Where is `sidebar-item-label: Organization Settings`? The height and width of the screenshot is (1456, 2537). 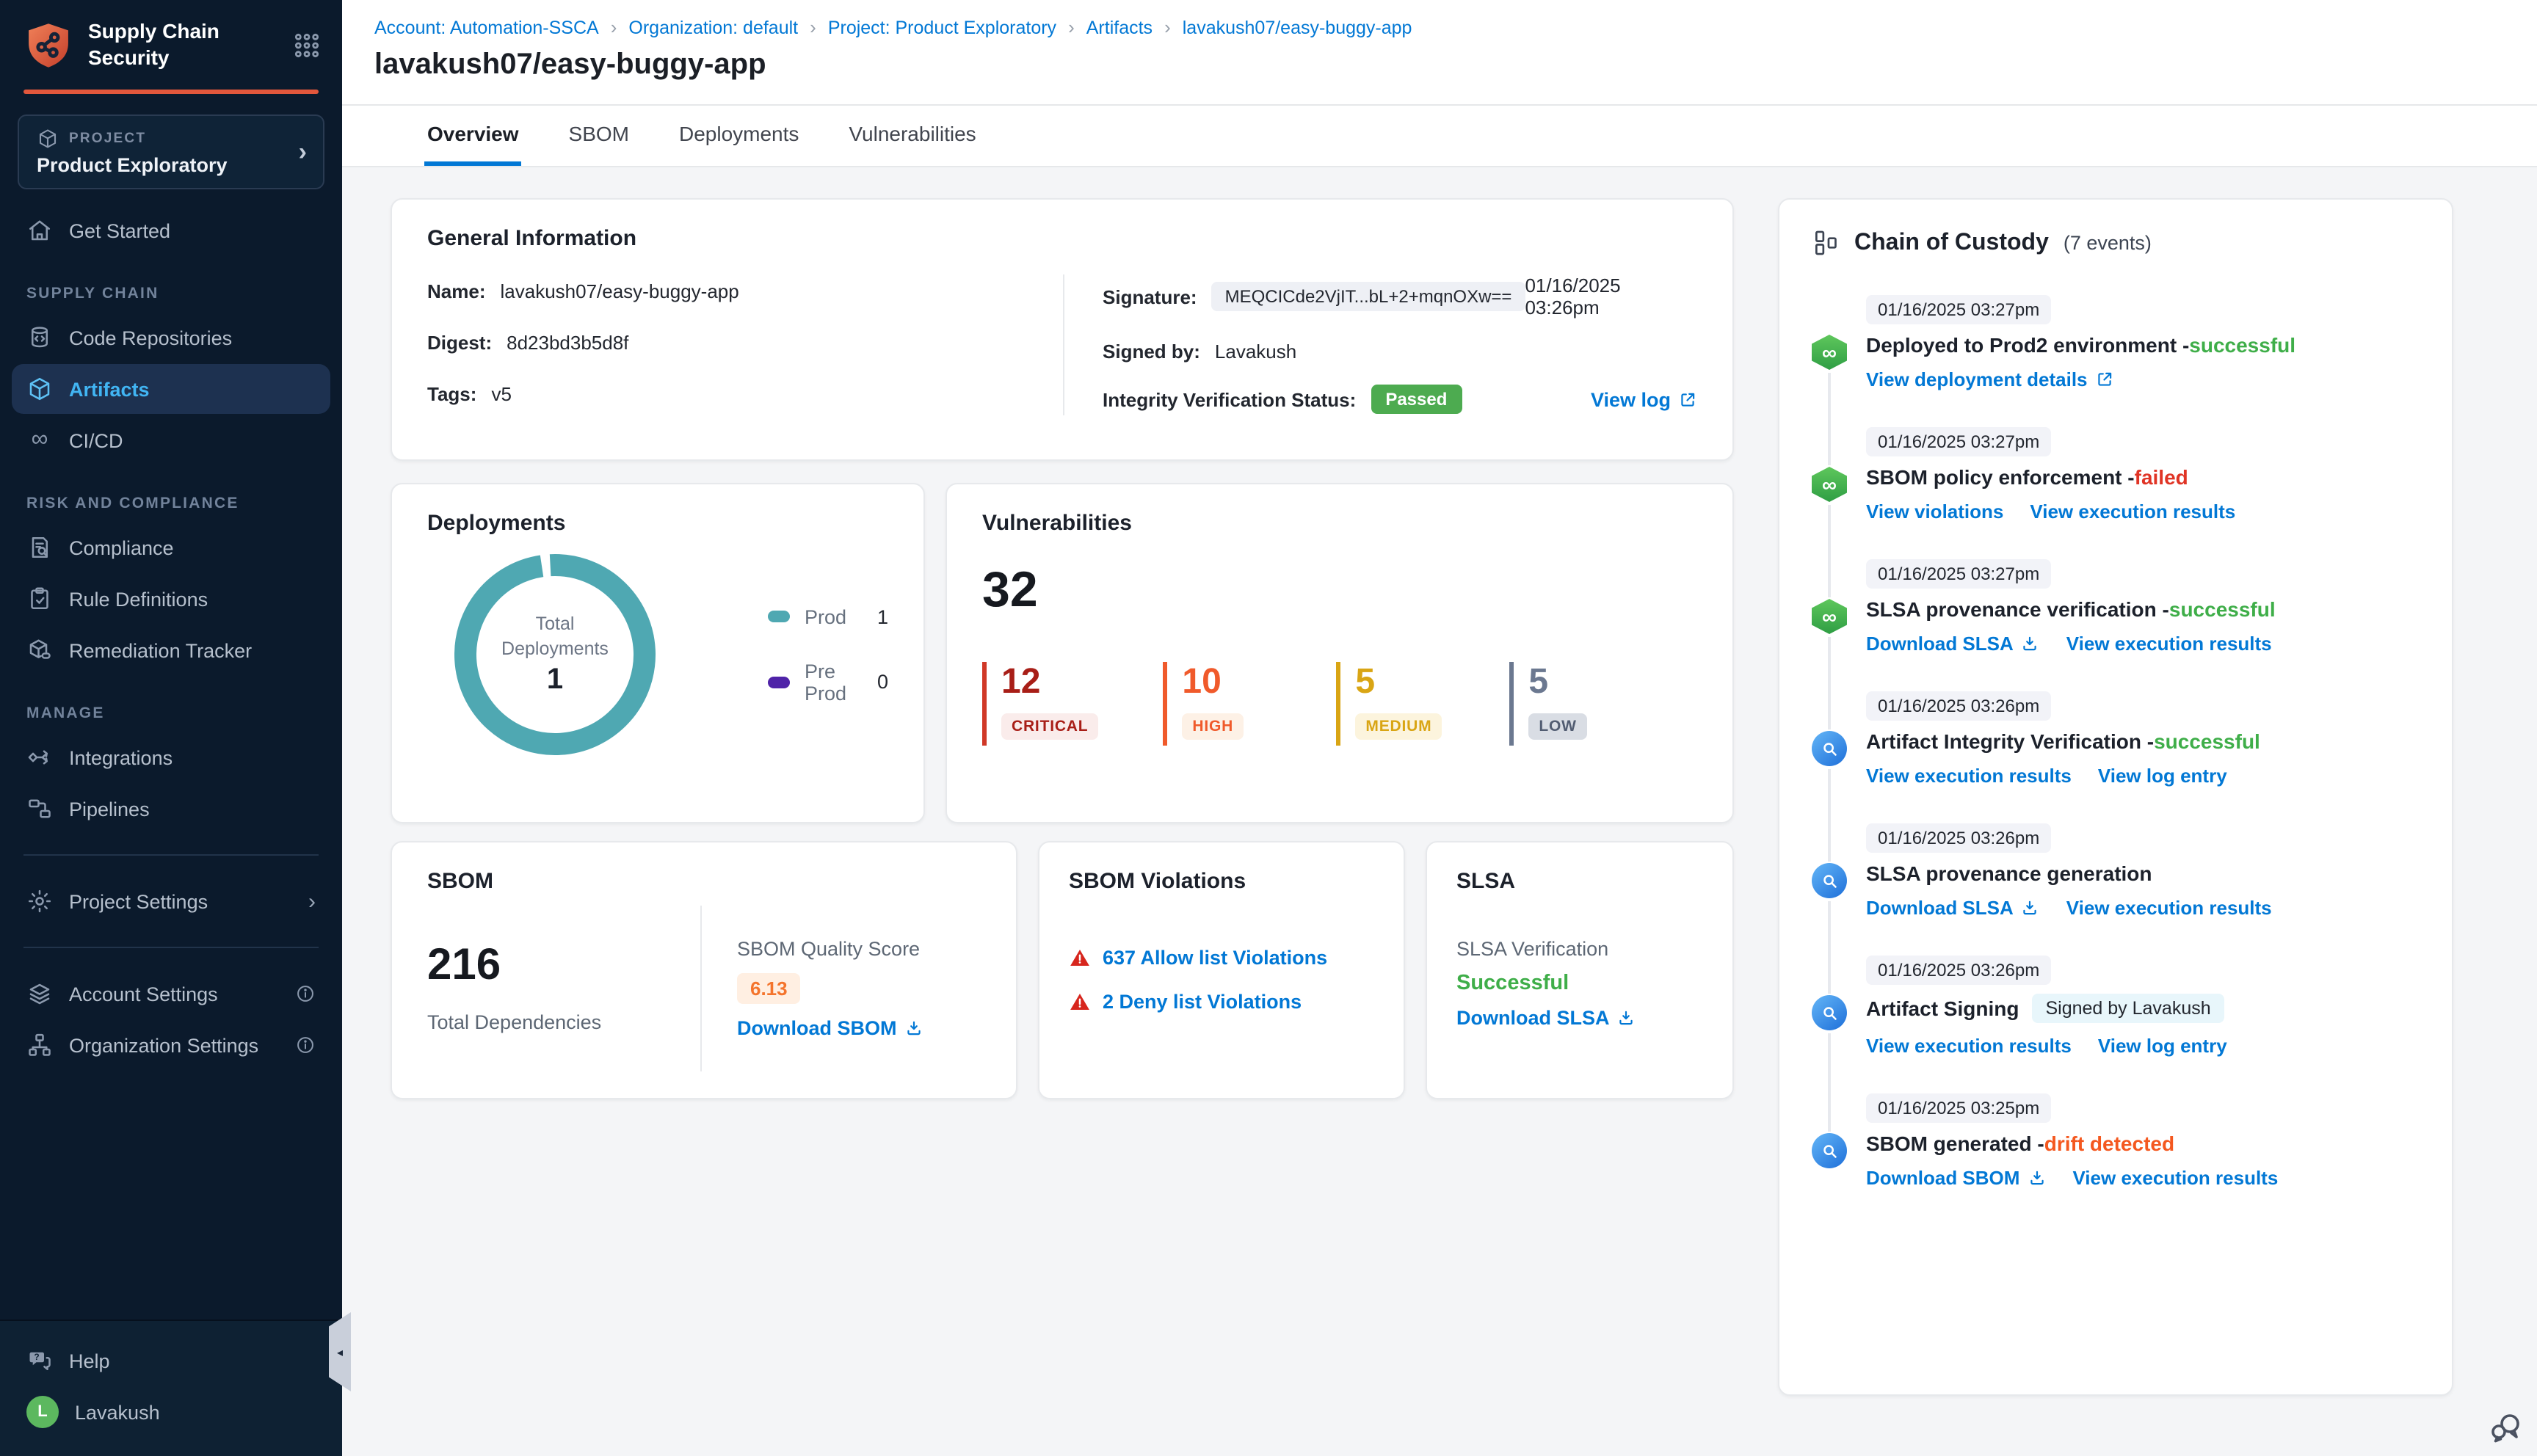 sidebar-item-label: Organization Settings is located at coordinates (164, 1045).